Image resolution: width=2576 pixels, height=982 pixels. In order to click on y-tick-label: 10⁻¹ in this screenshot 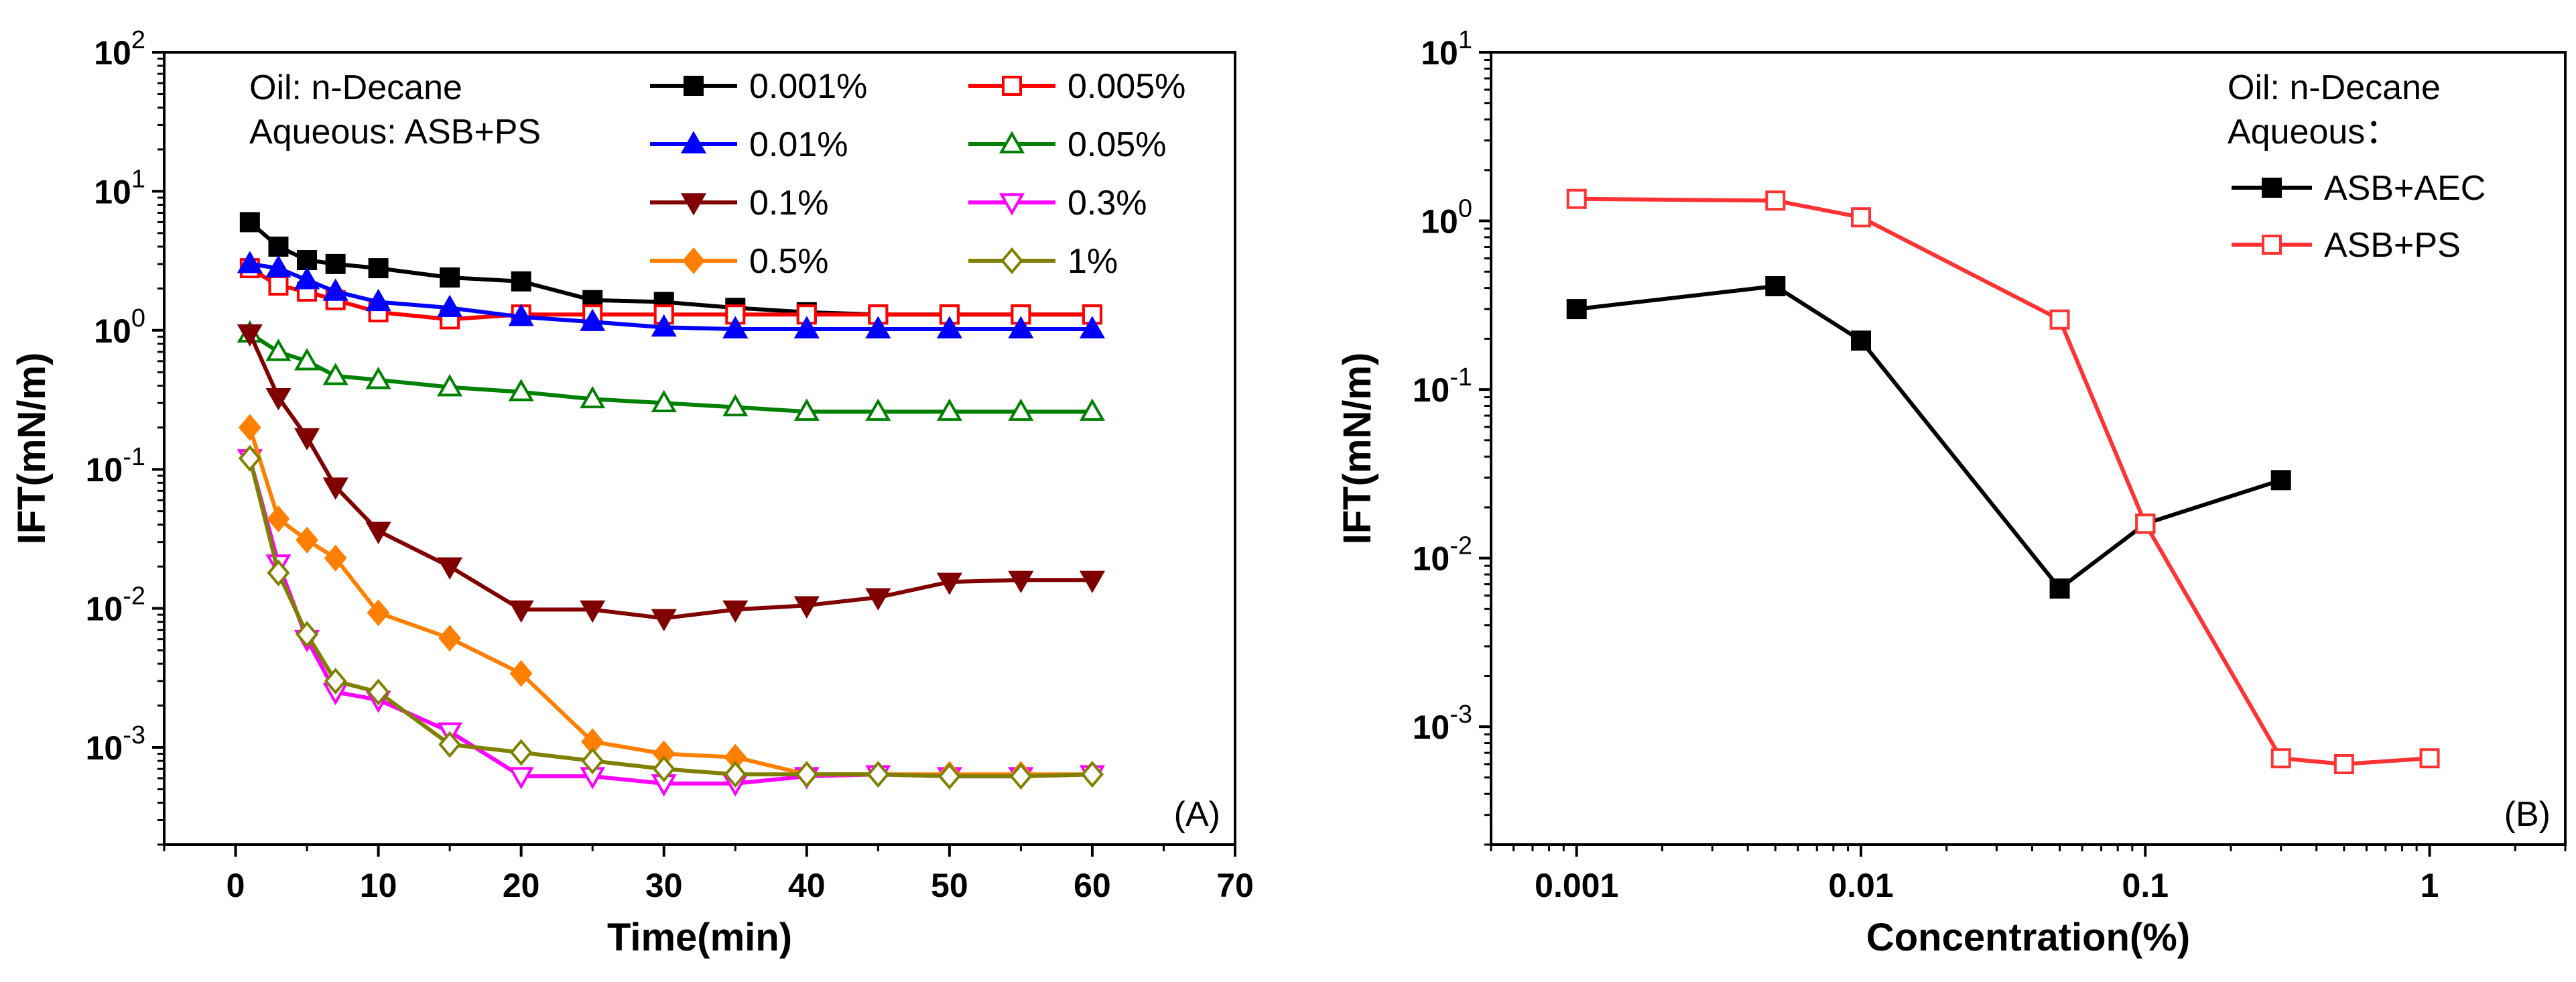, I will do `click(1442, 386)`.